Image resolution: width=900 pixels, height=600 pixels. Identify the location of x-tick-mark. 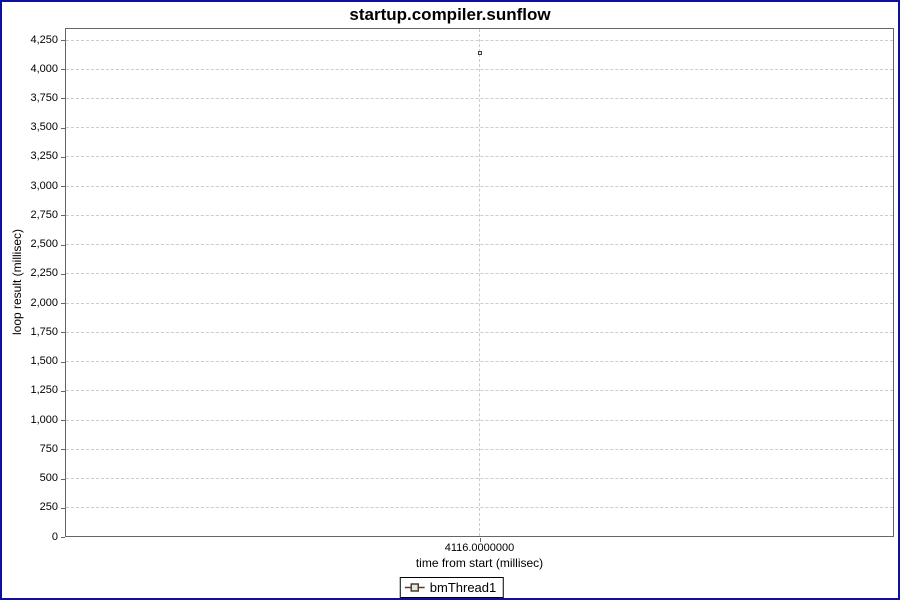
(480, 540).